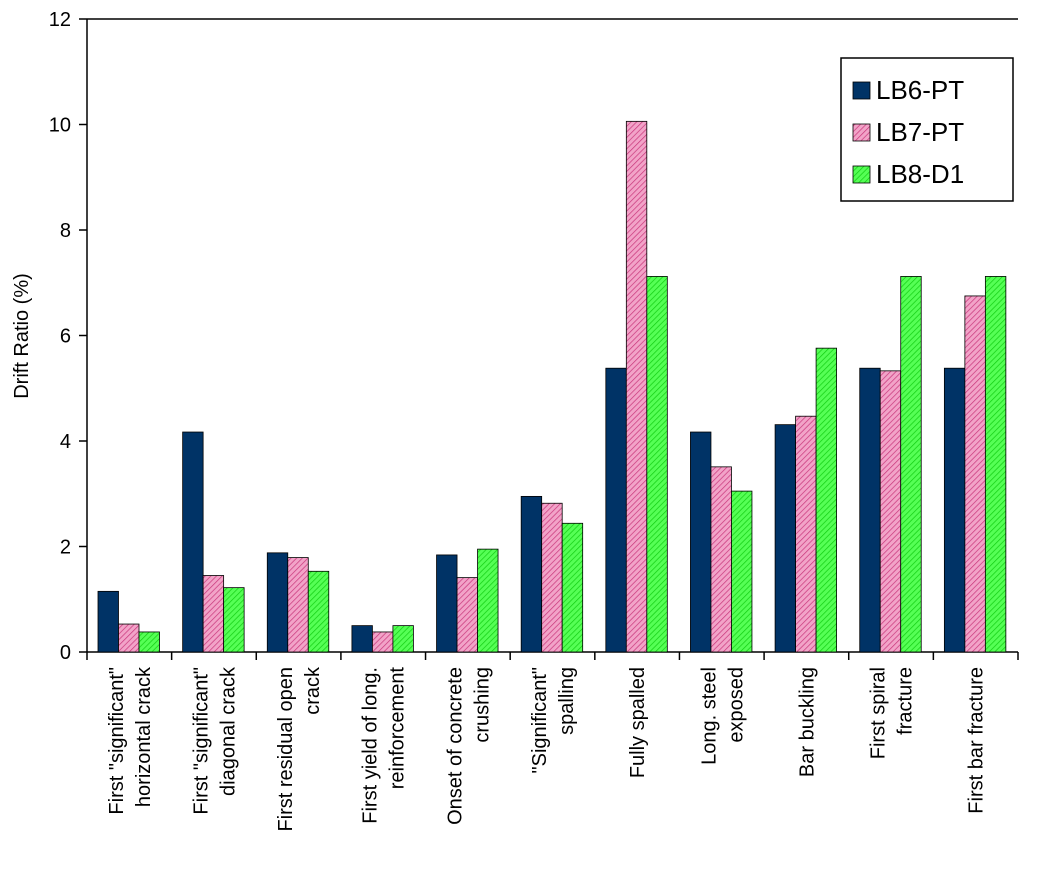  I want to click on category-label-line: horizontal crack, so click(144, 736).